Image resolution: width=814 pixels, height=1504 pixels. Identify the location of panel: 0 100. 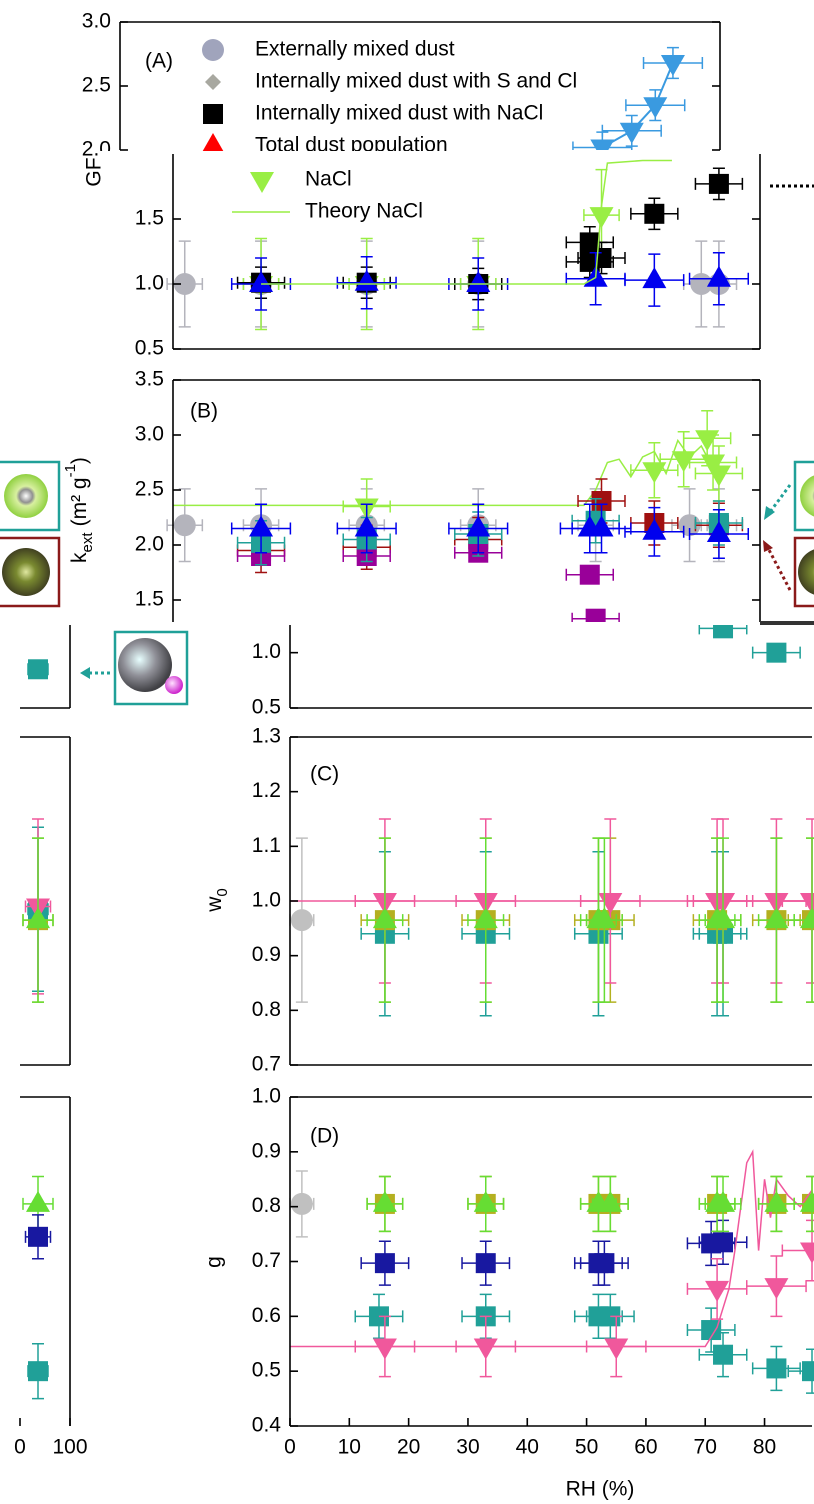
(51, 1277).